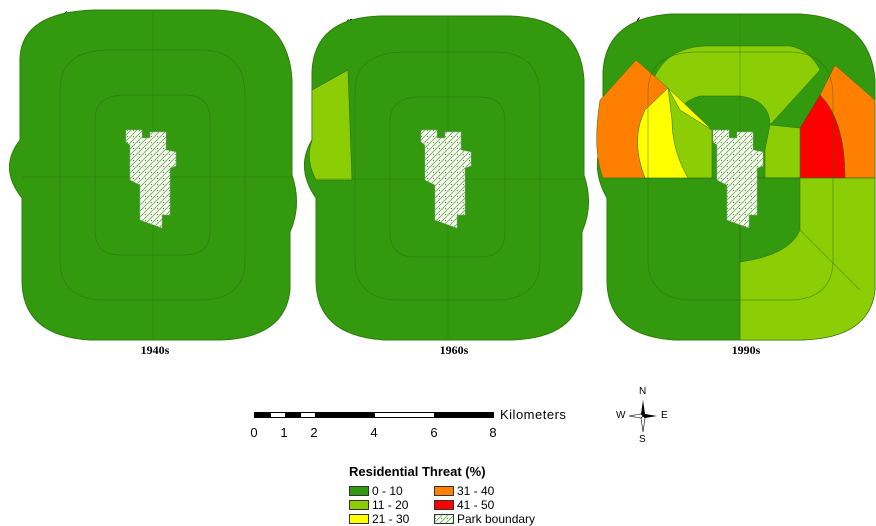  I want to click on legend-label: 11 - 20, so click(390, 505).